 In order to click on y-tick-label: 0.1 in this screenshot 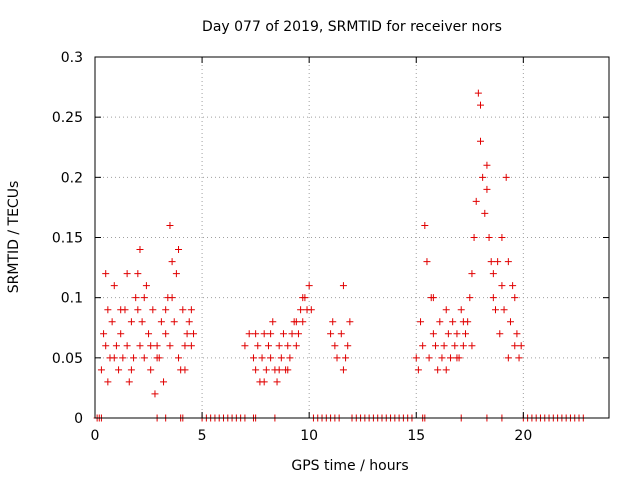, I will do `click(72, 299)`.